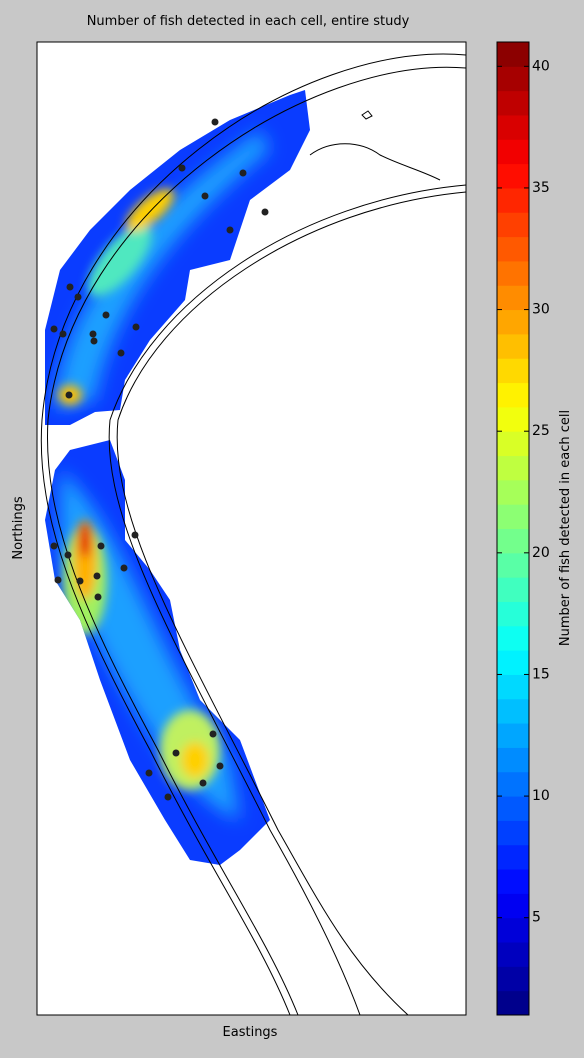  What do you see at coordinates (541, 553) in the screenshot?
I see `colorbar-tick-label: 20` at bounding box center [541, 553].